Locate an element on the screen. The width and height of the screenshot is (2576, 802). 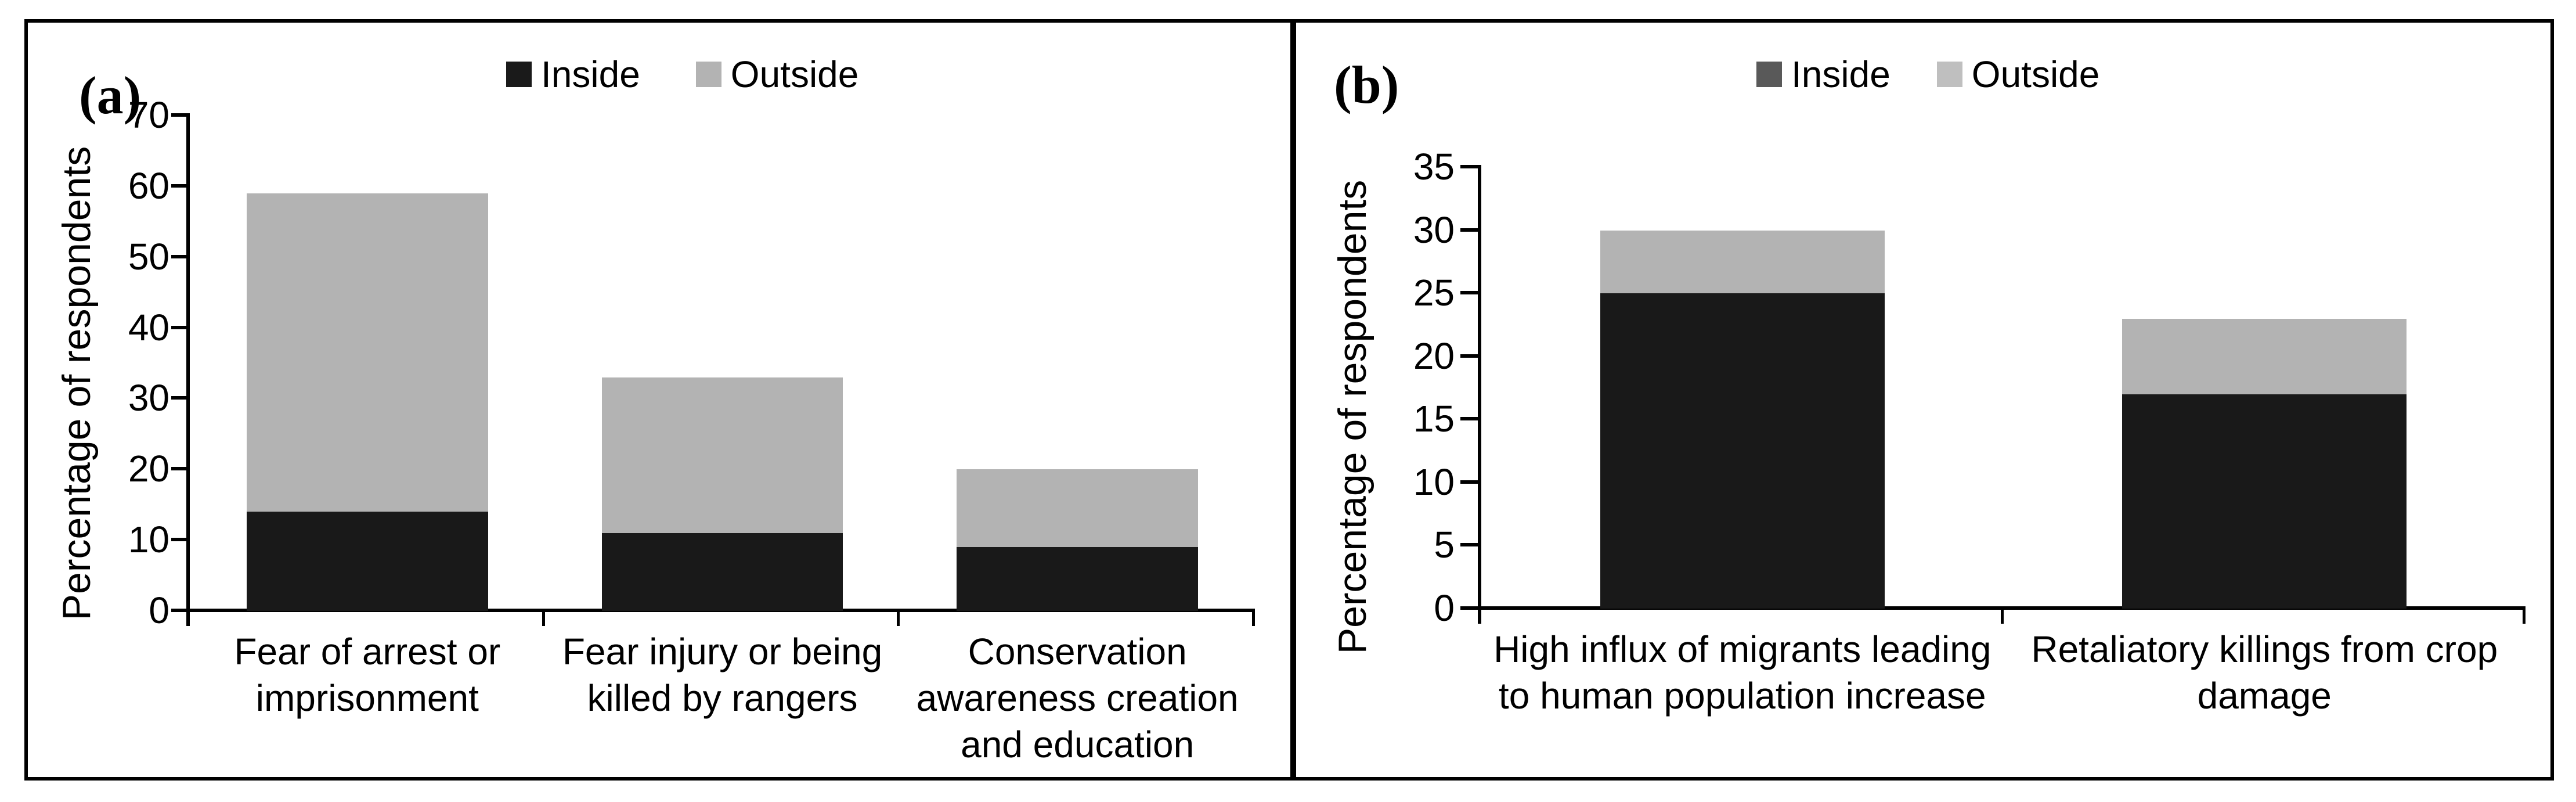
y-tick-label: 50 is located at coordinates (148, 256).